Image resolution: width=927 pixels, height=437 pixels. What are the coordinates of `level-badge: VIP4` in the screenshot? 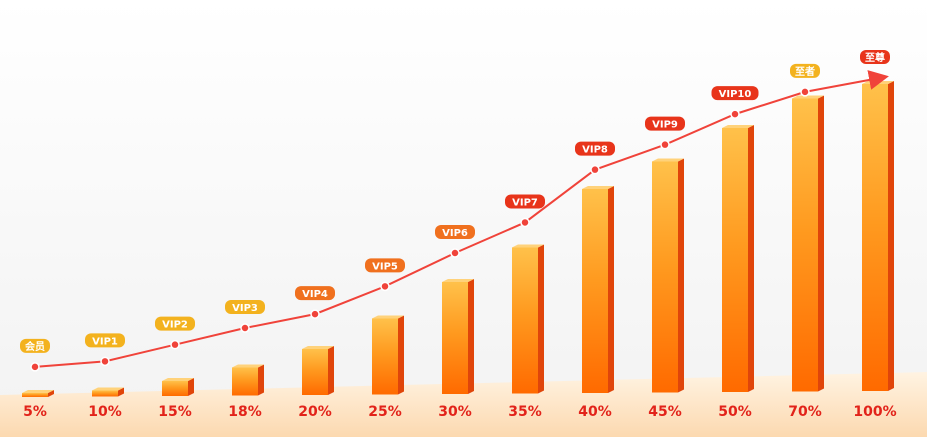 It's located at (315, 293).